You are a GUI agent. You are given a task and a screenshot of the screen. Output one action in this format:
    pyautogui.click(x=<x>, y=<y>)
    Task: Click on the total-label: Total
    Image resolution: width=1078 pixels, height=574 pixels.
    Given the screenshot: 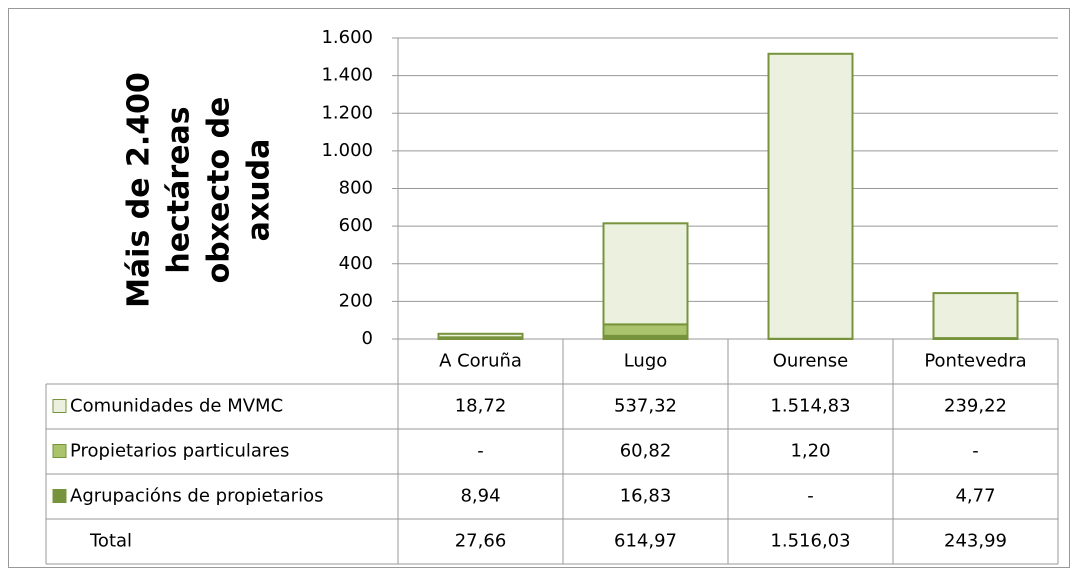 What is the action you would take?
    pyautogui.click(x=110, y=541)
    